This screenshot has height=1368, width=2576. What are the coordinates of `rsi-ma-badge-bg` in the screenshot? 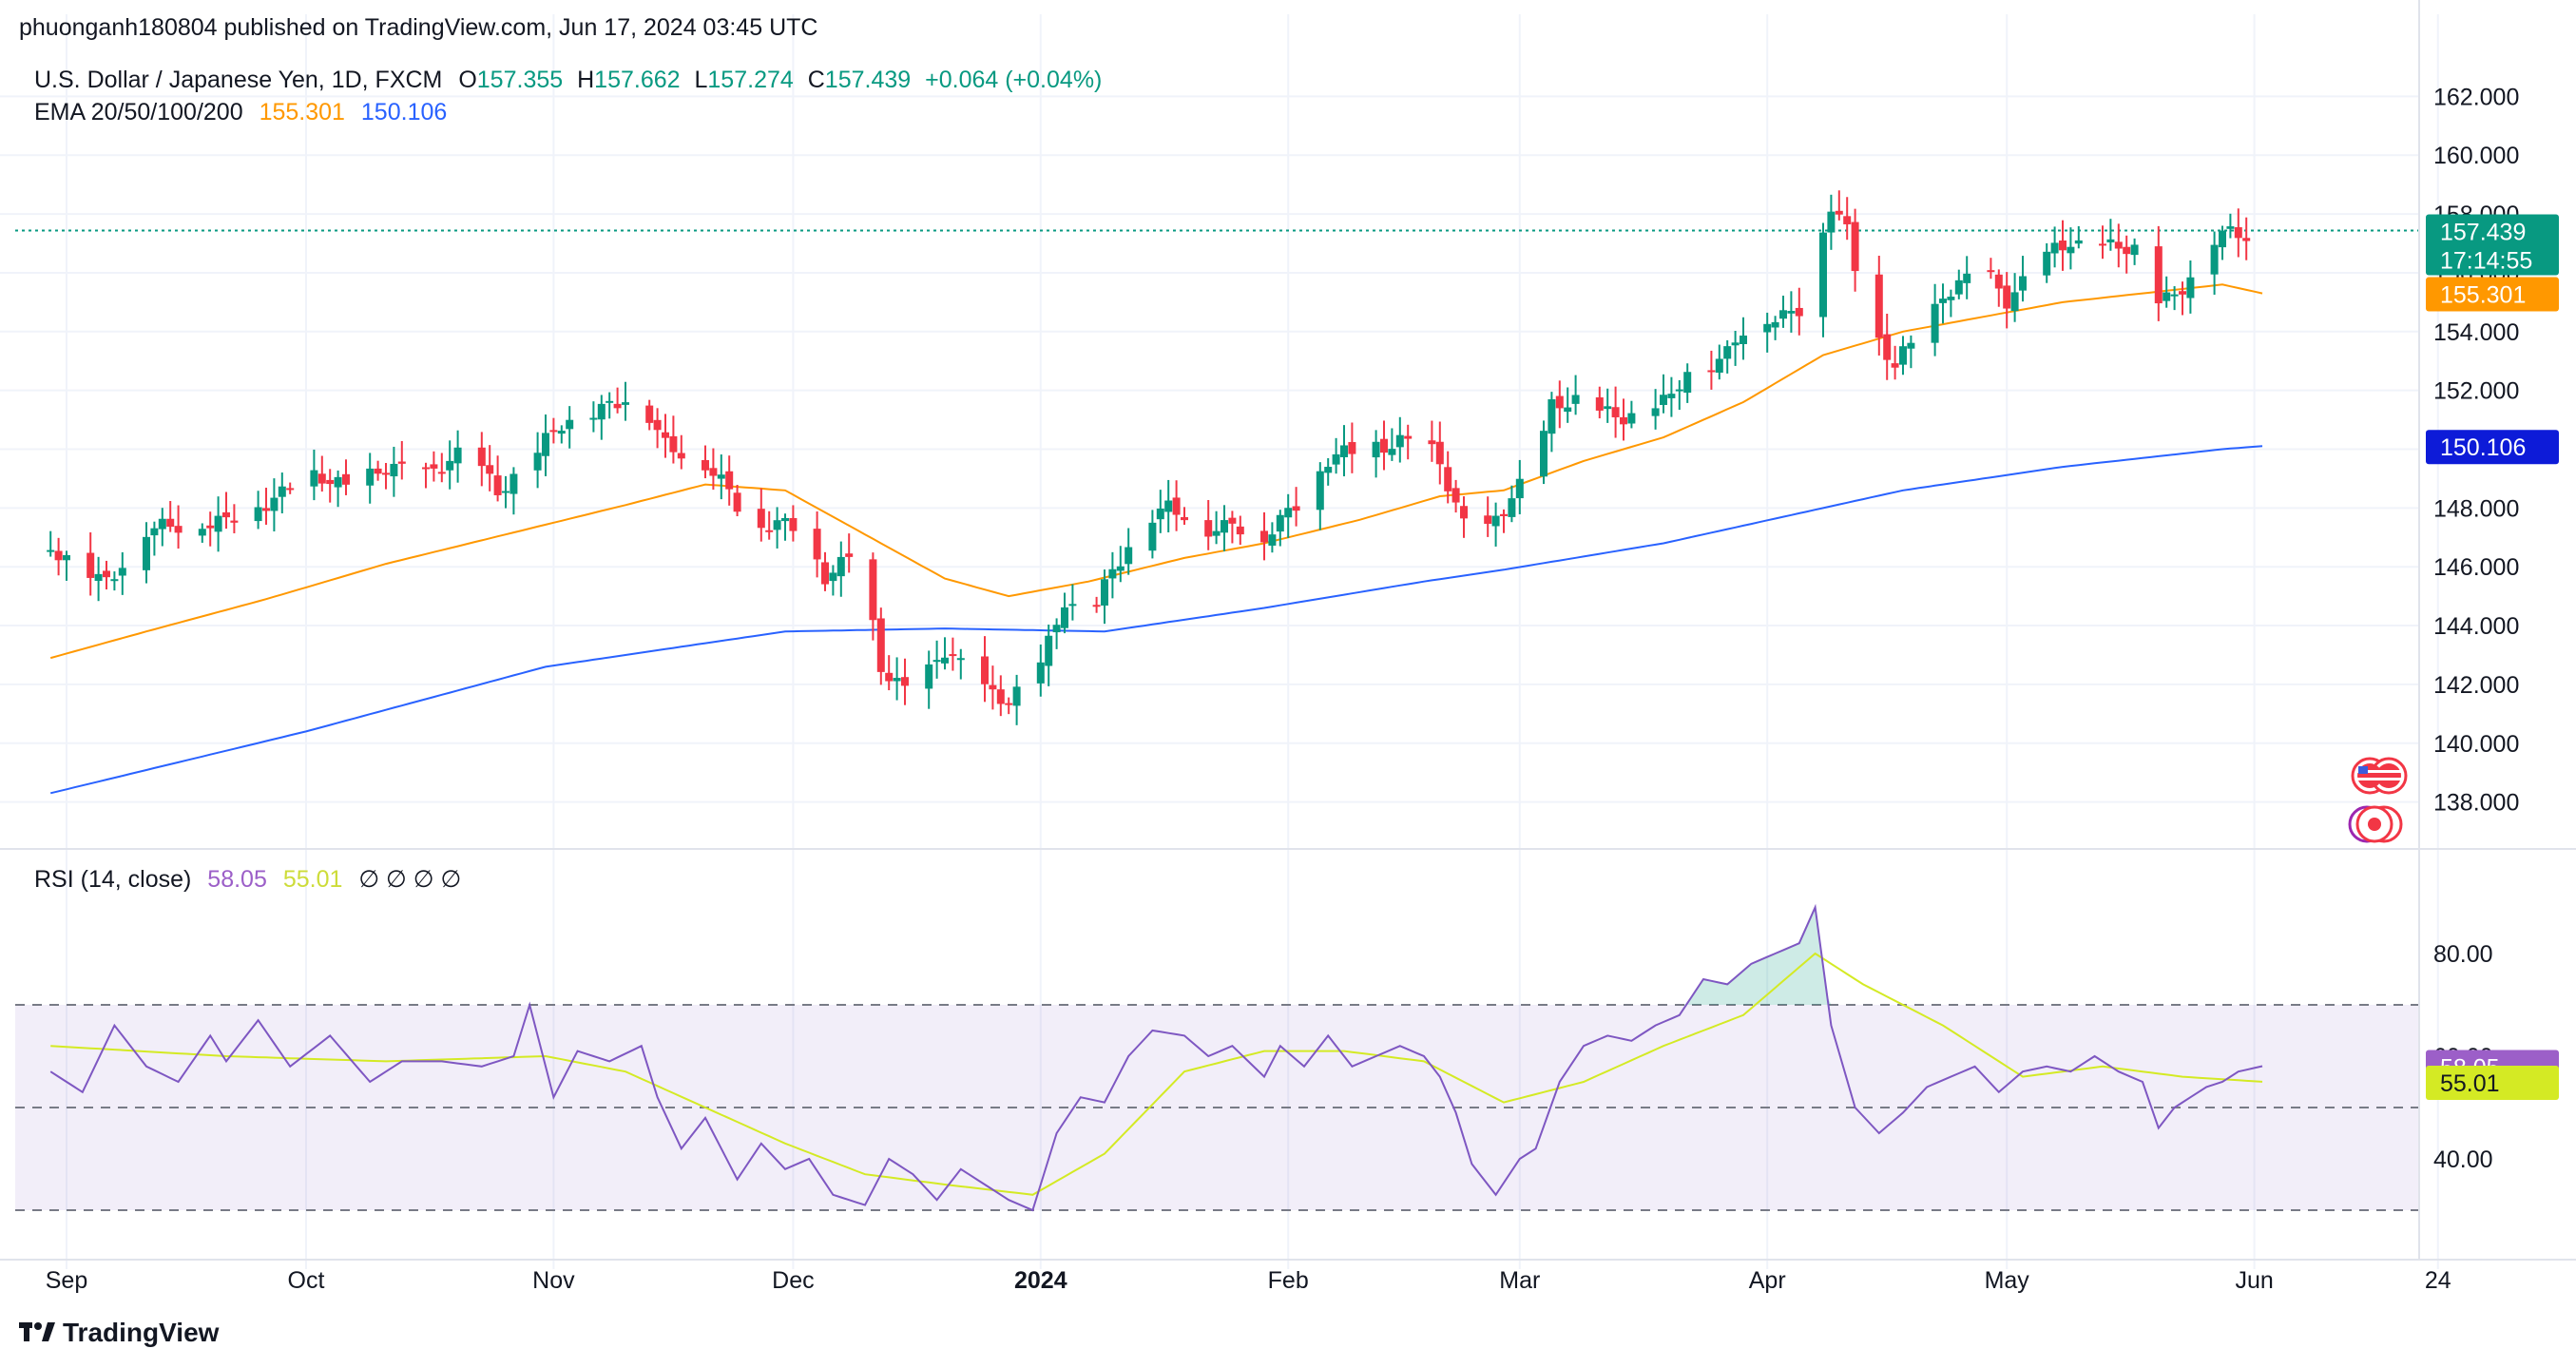 It's located at (2492, 1082).